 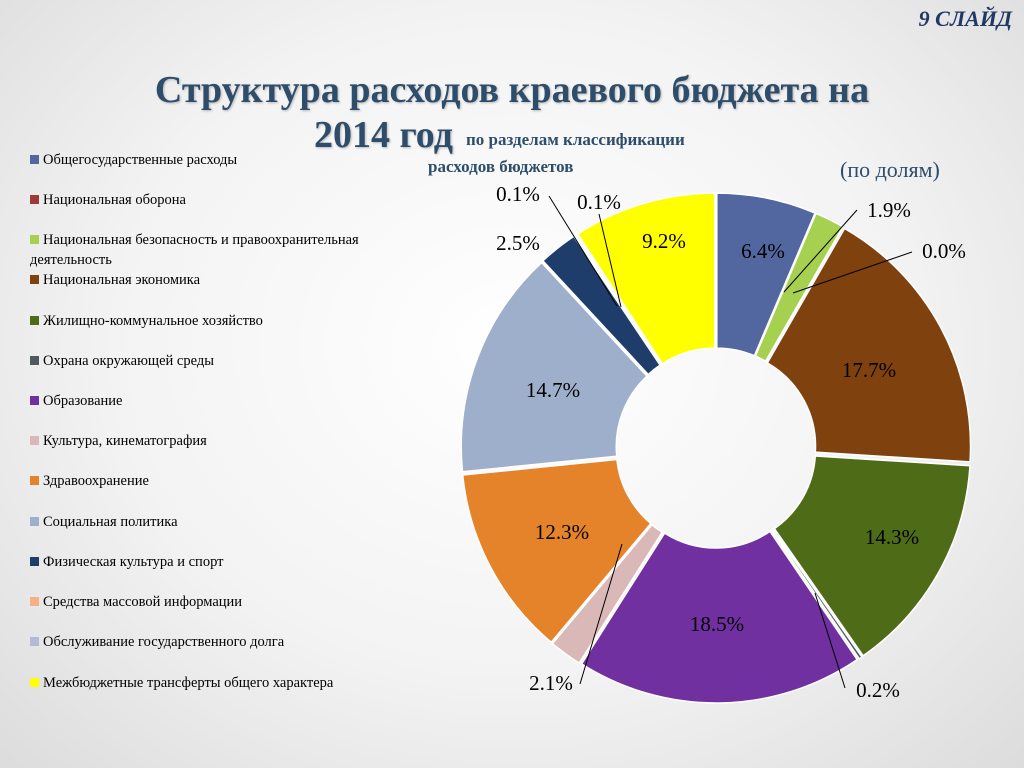 What do you see at coordinates (890, 169) in the screenshot?
I see `share-note: (по долям)` at bounding box center [890, 169].